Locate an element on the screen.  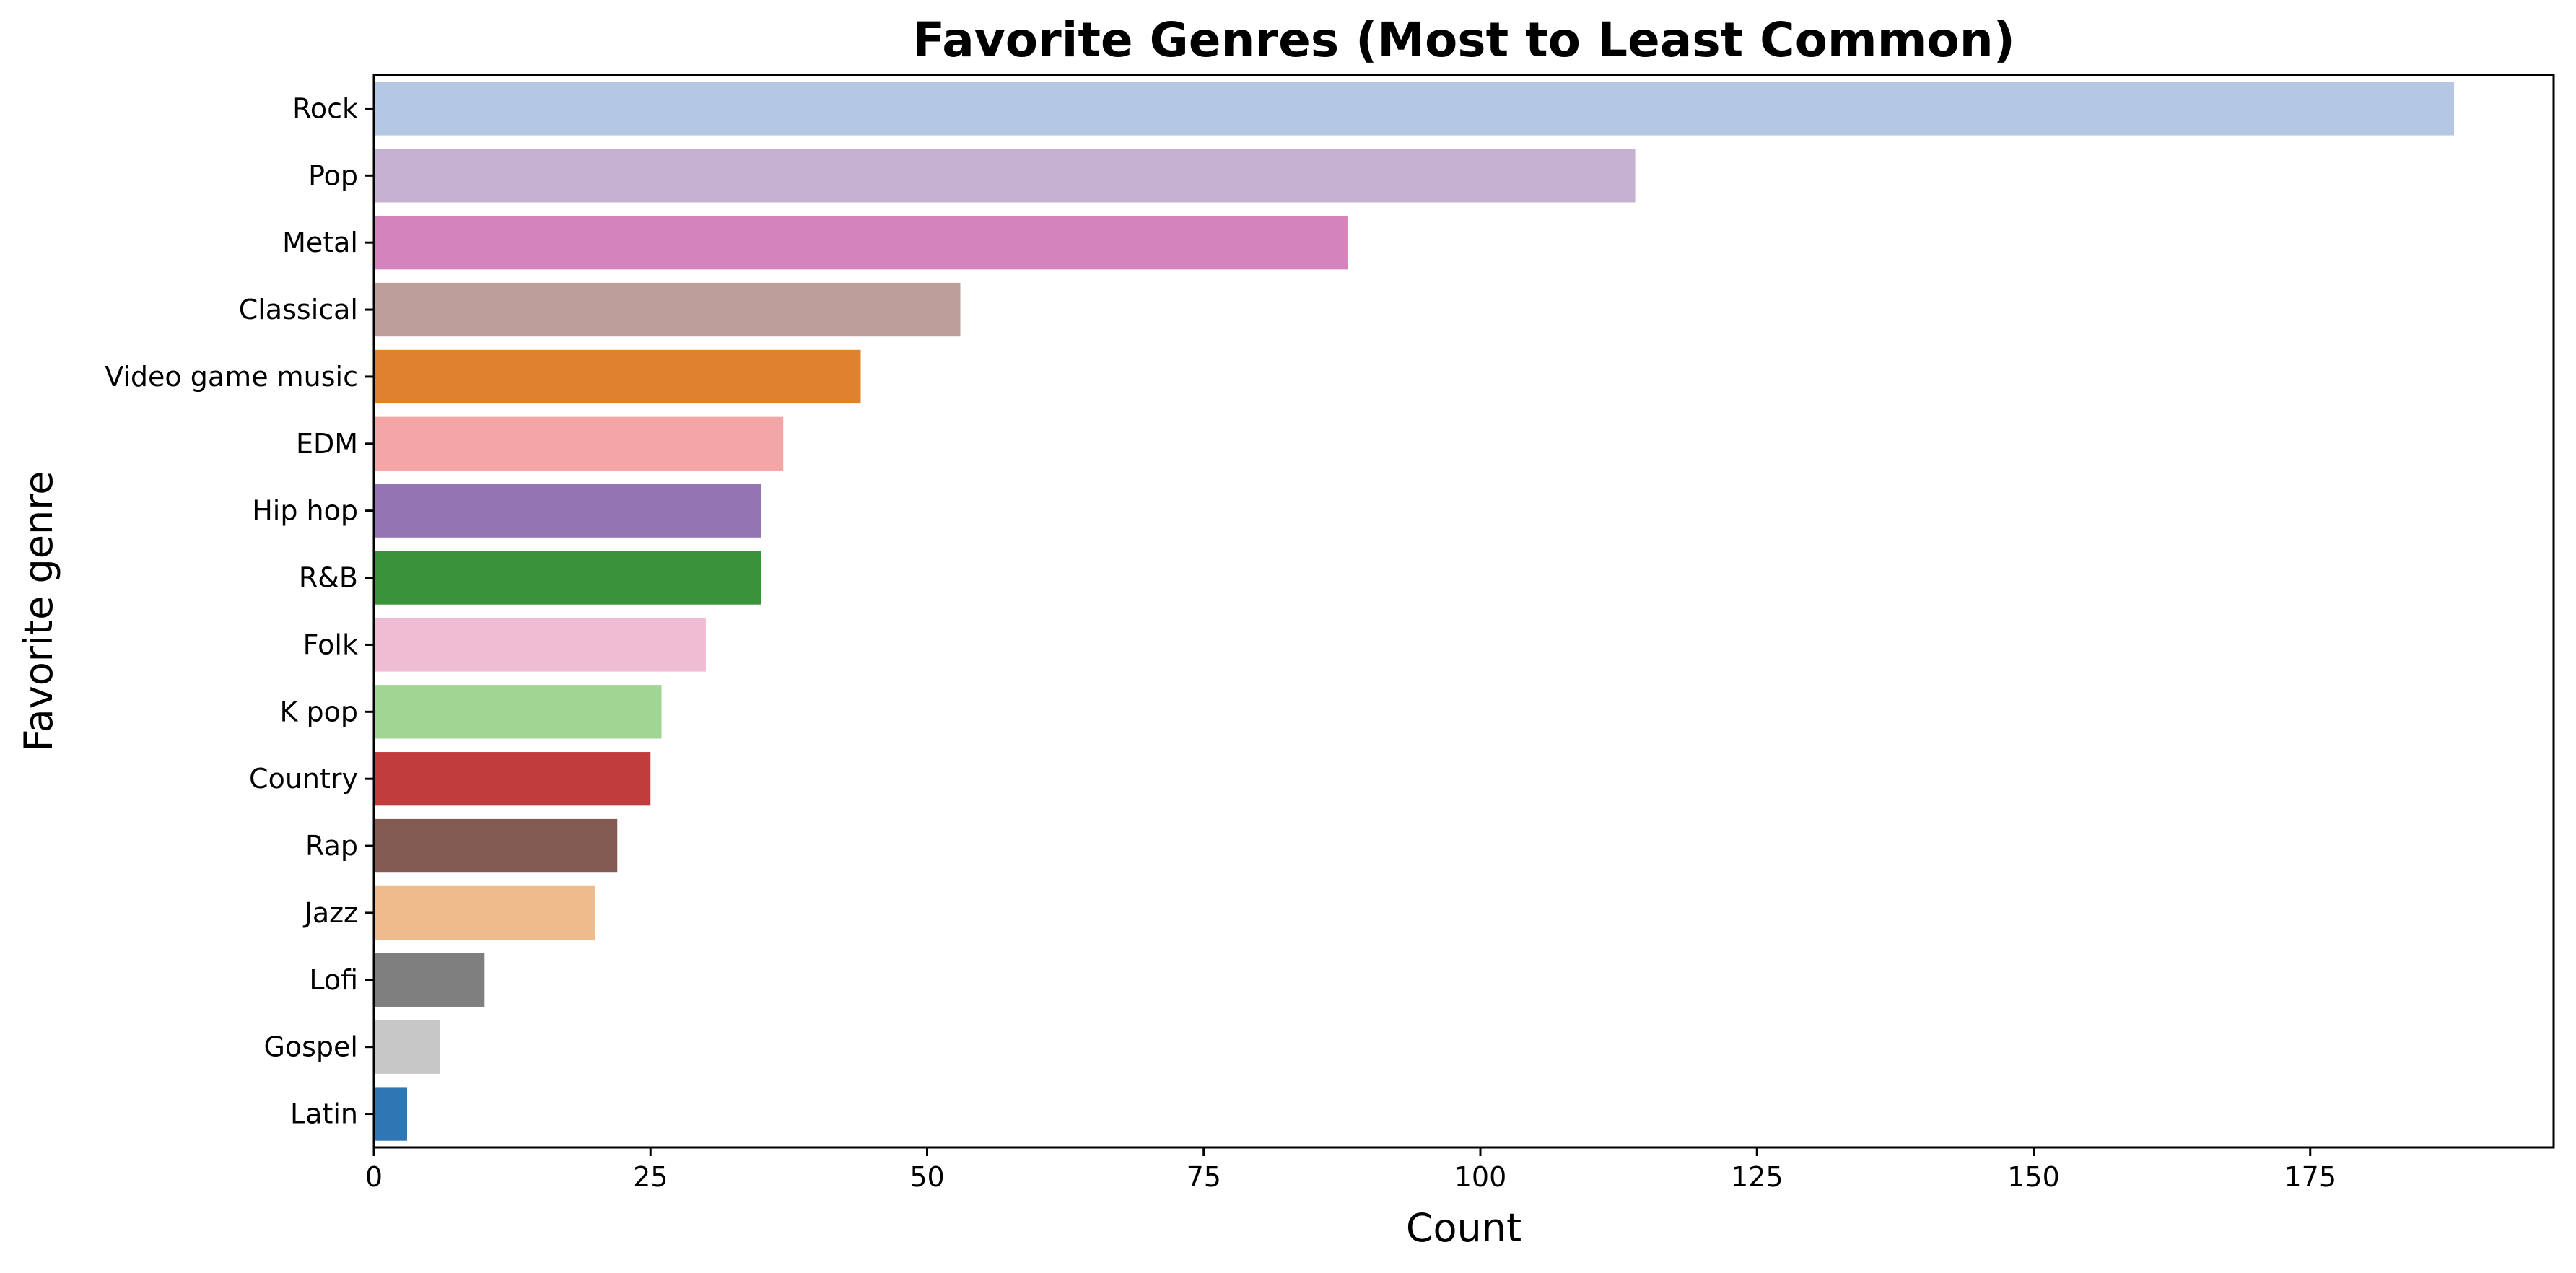
bar-gospel is located at coordinates (407, 1047).